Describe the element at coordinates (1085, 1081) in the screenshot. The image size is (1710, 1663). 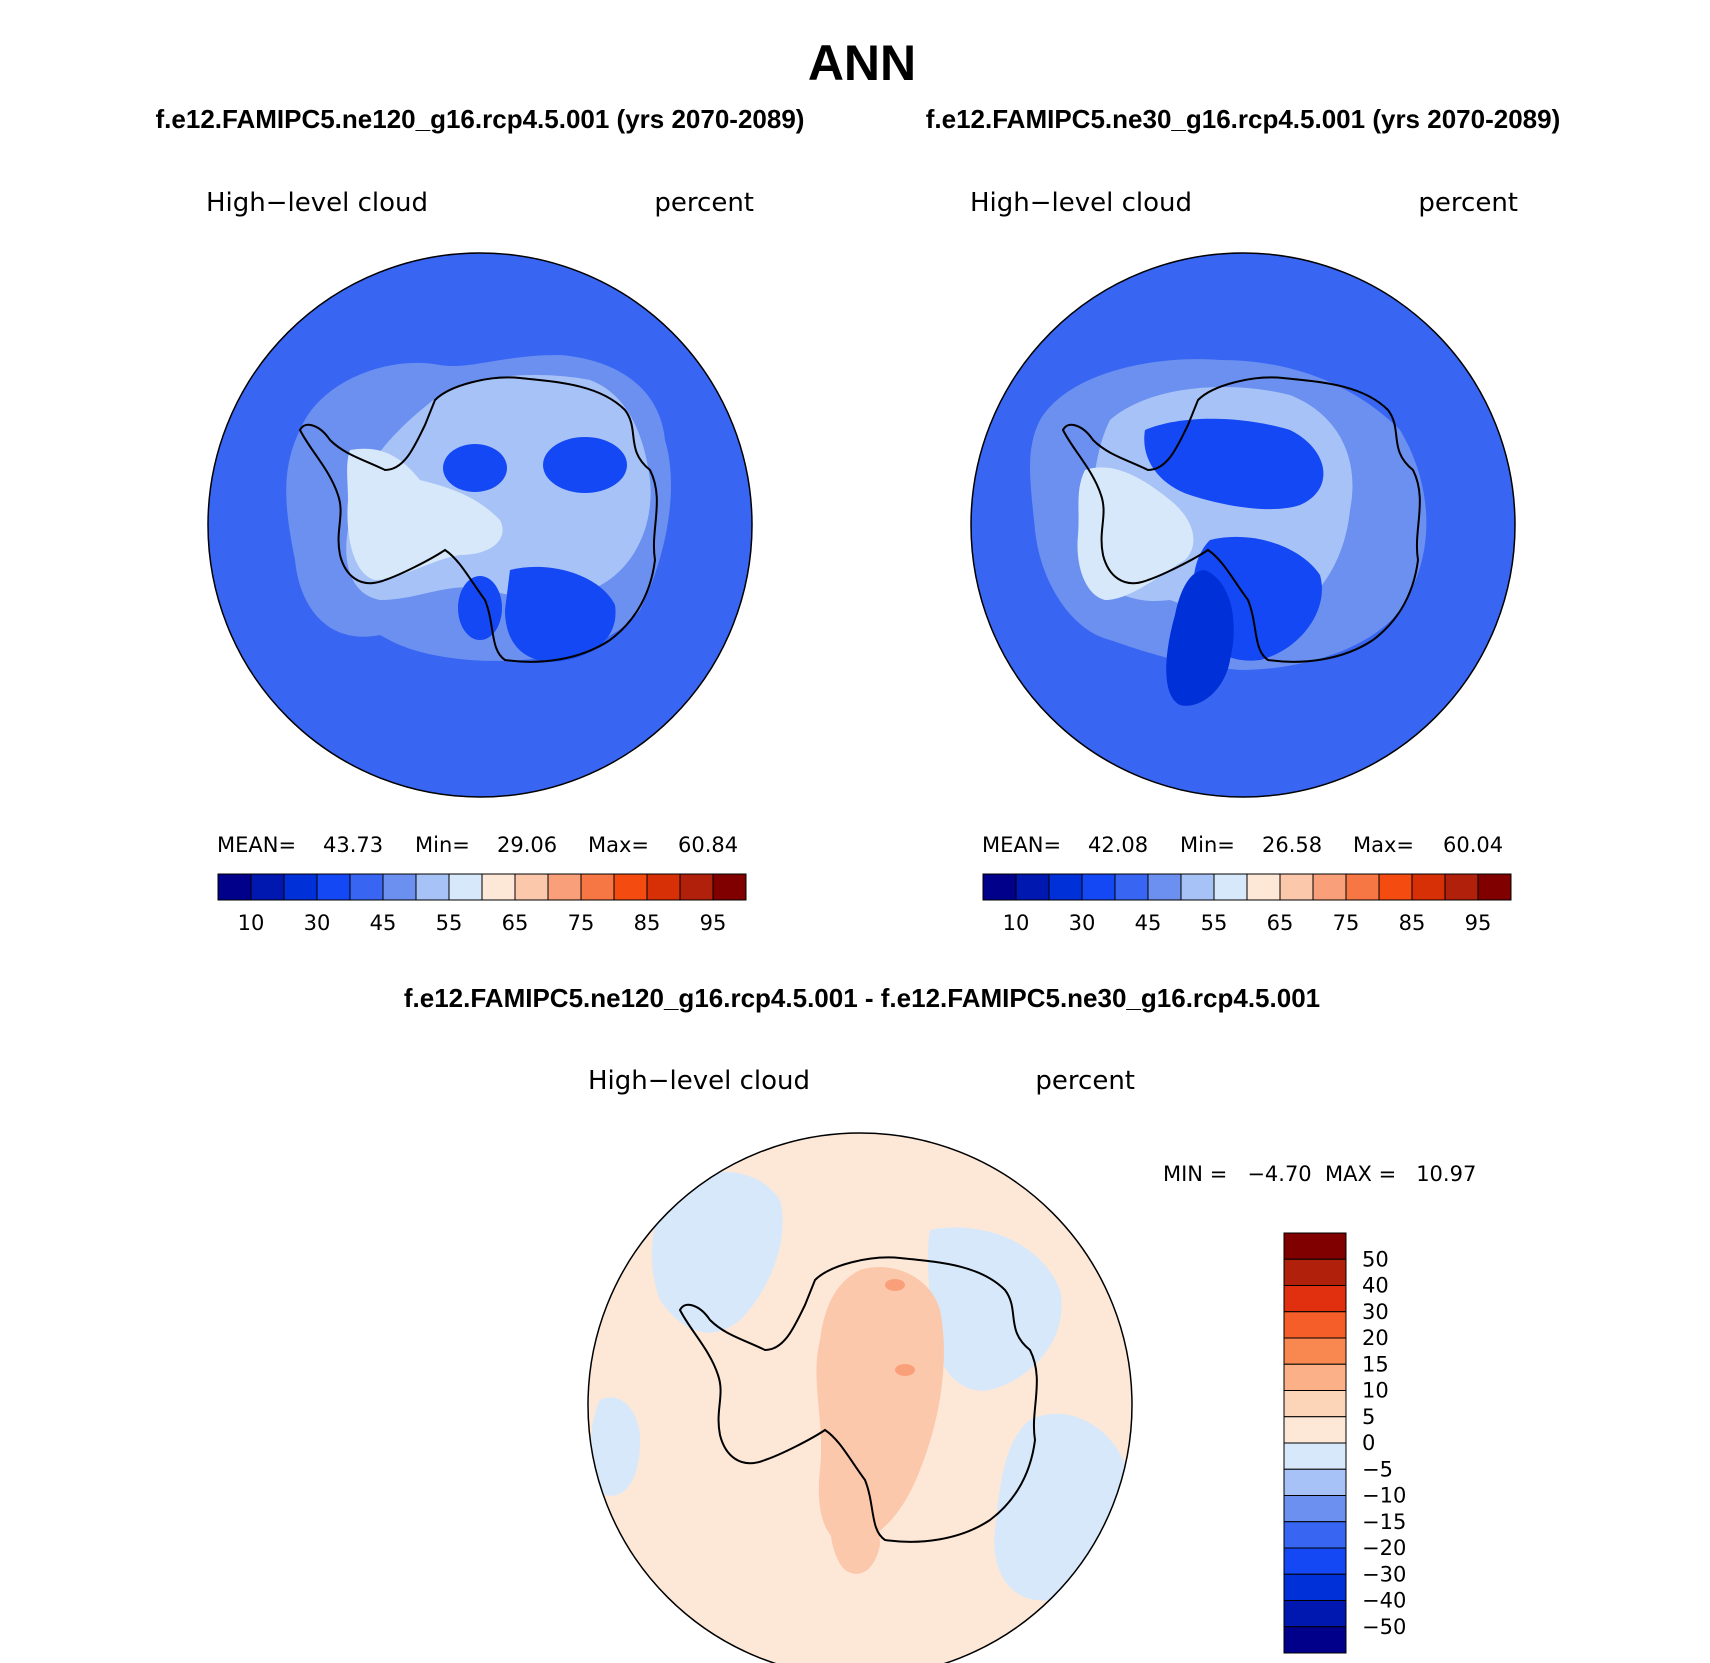
I see `diff-units-label: percent` at that location.